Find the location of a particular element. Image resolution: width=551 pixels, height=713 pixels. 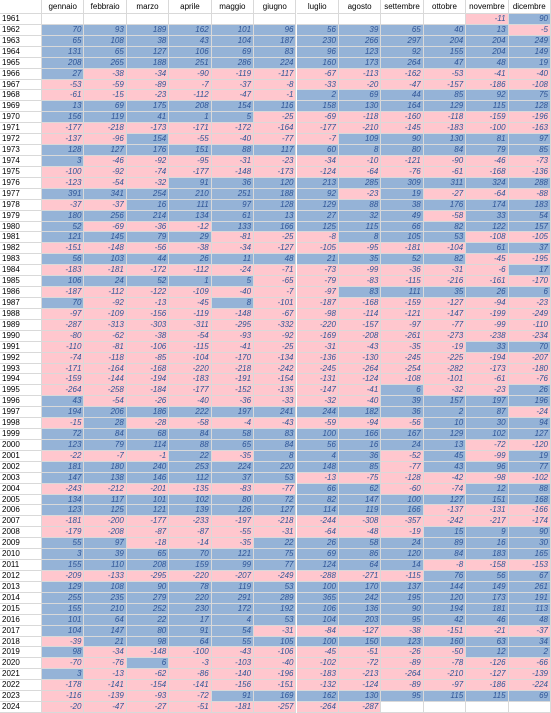

value-cell: -244 is located at coordinates (317, 522).